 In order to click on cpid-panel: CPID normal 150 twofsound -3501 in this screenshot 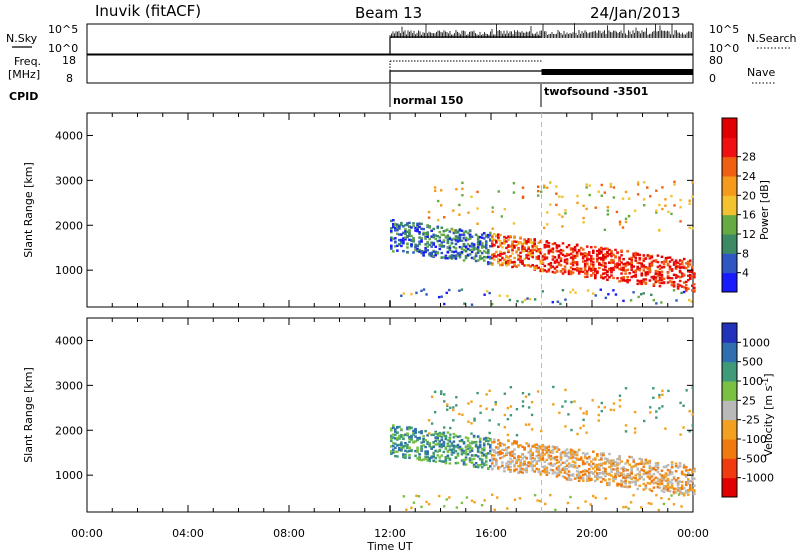, I will do `click(328, 95)`.